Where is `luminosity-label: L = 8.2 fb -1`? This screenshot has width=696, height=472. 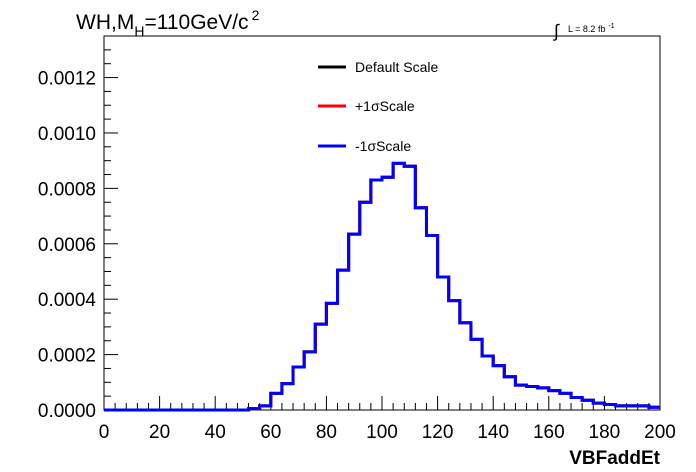
luminosity-label: L = 8.2 fb -1 is located at coordinates (591, 28).